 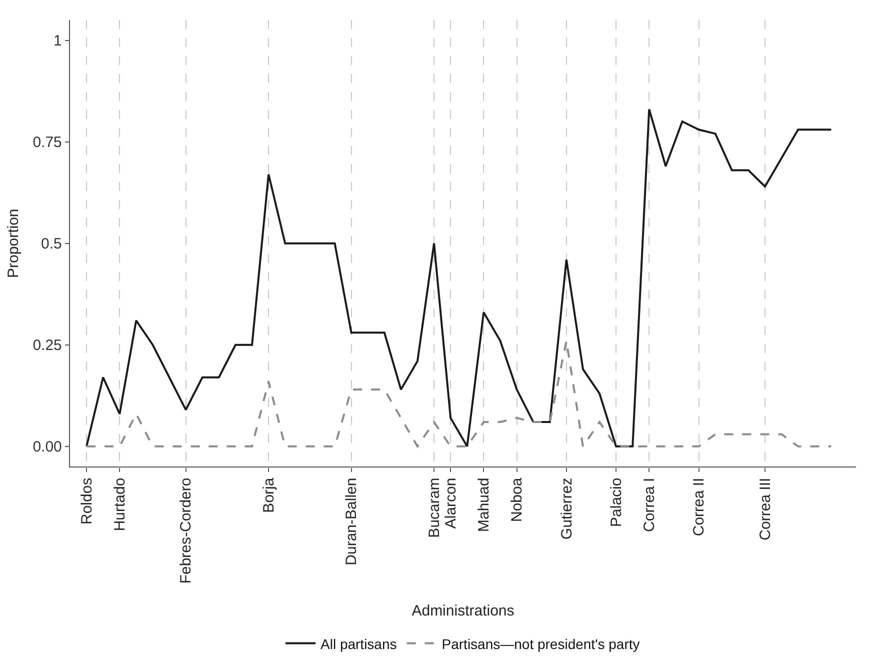 What do you see at coordinates (541, 644) in the screenshot?
I see `legend-label: Partisans—not president's party` at bounding box center [541, 644].